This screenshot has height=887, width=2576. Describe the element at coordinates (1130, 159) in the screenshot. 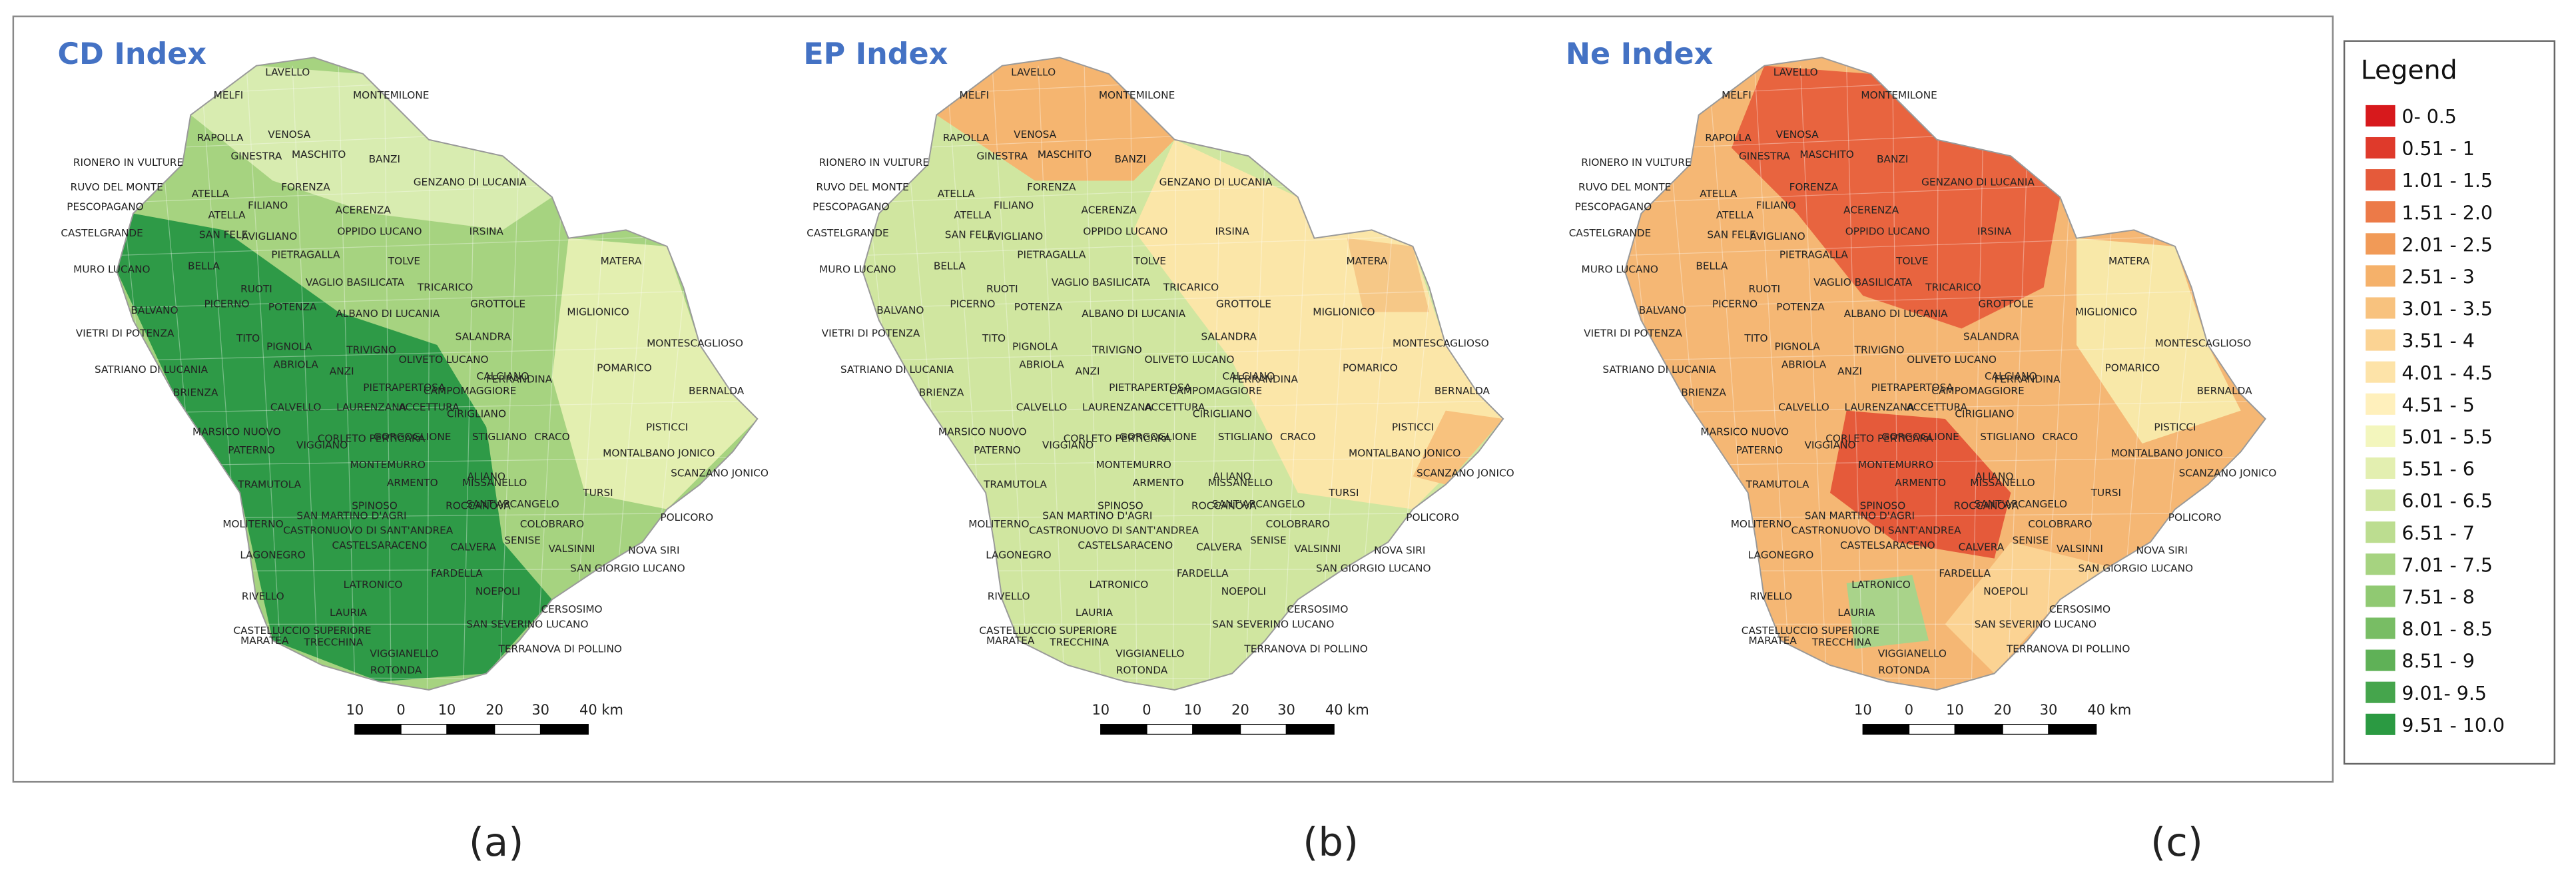

I see `place-label: BANZI` at that location.